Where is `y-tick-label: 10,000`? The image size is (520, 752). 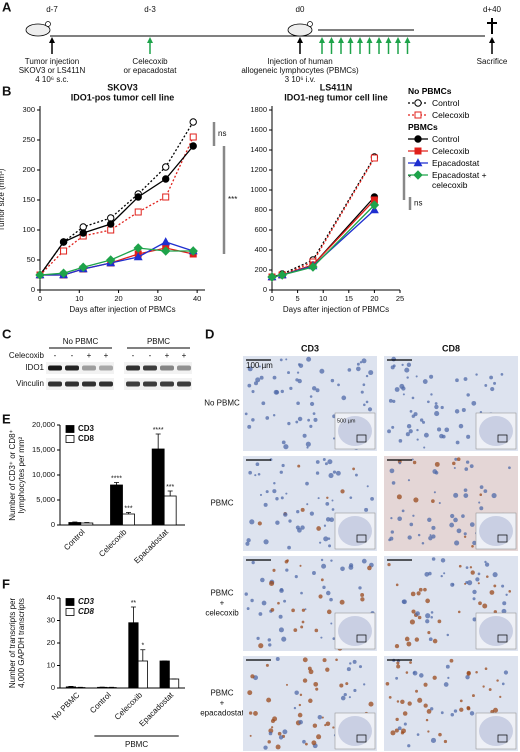
y-tick-label: 10,000 is located at coordinates (43, 474).